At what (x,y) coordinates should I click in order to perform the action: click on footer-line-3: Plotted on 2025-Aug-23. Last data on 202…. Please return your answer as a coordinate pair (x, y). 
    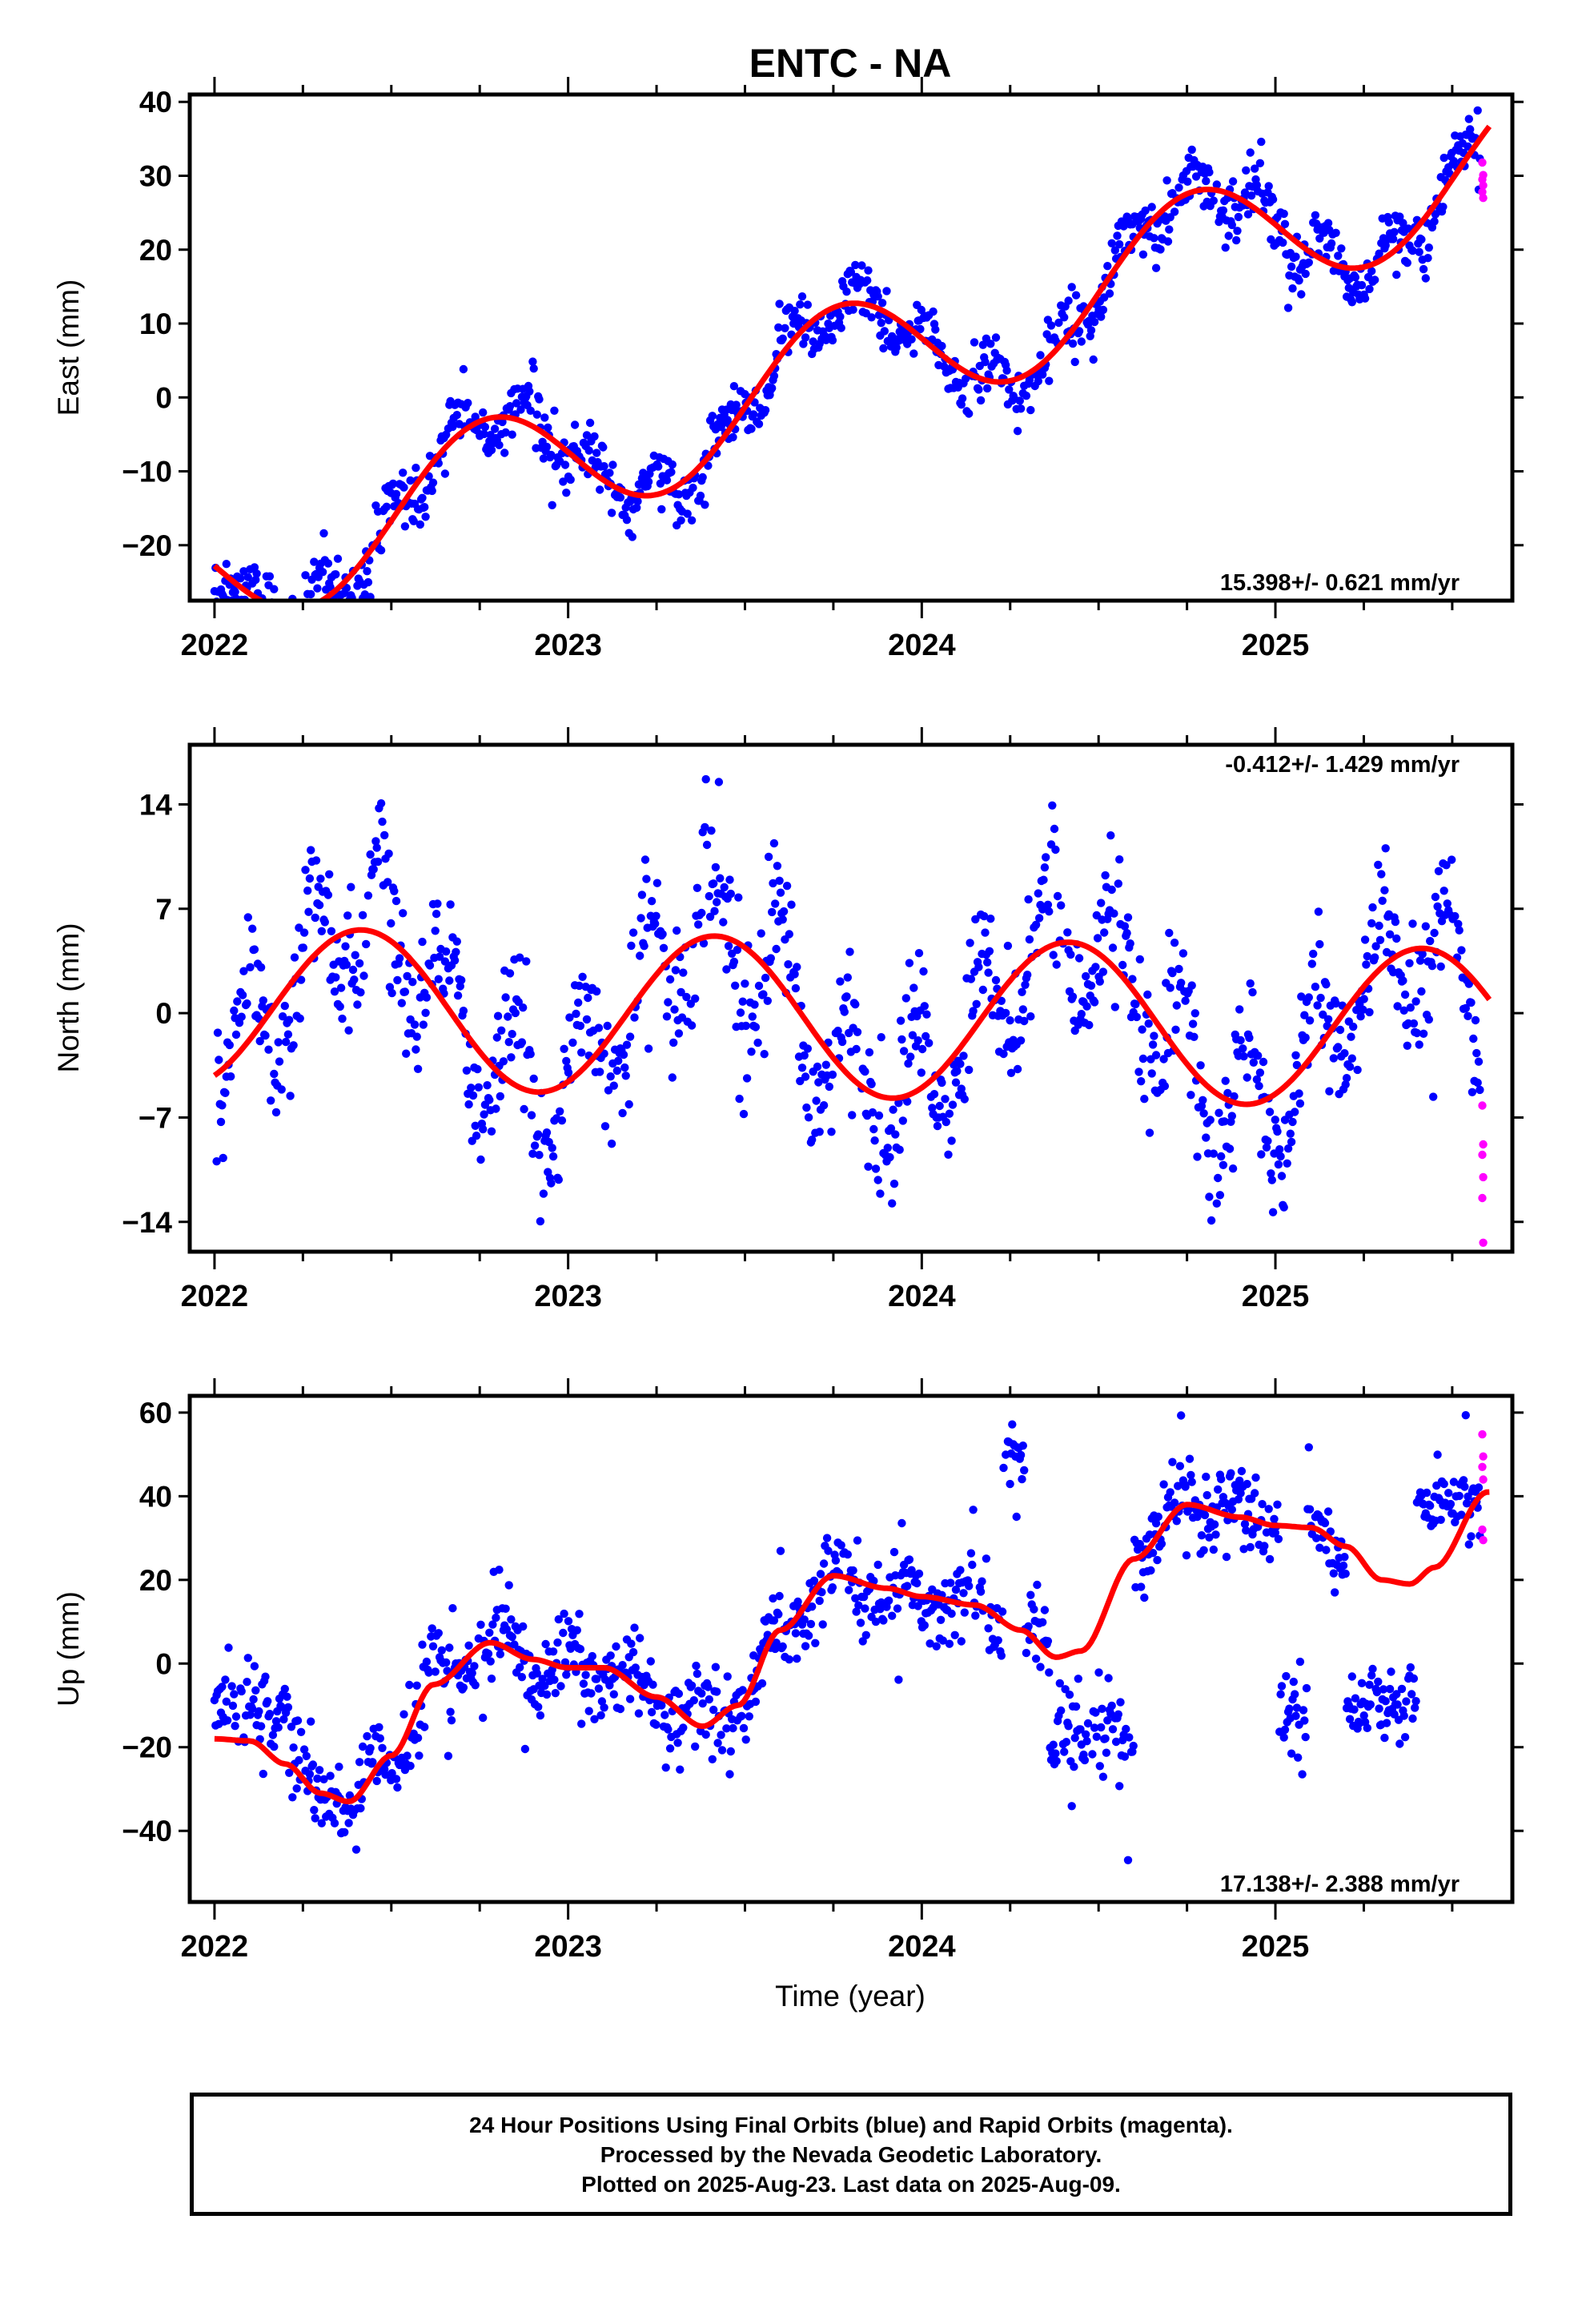
    Looking at the image, I should click on (851, 2184).